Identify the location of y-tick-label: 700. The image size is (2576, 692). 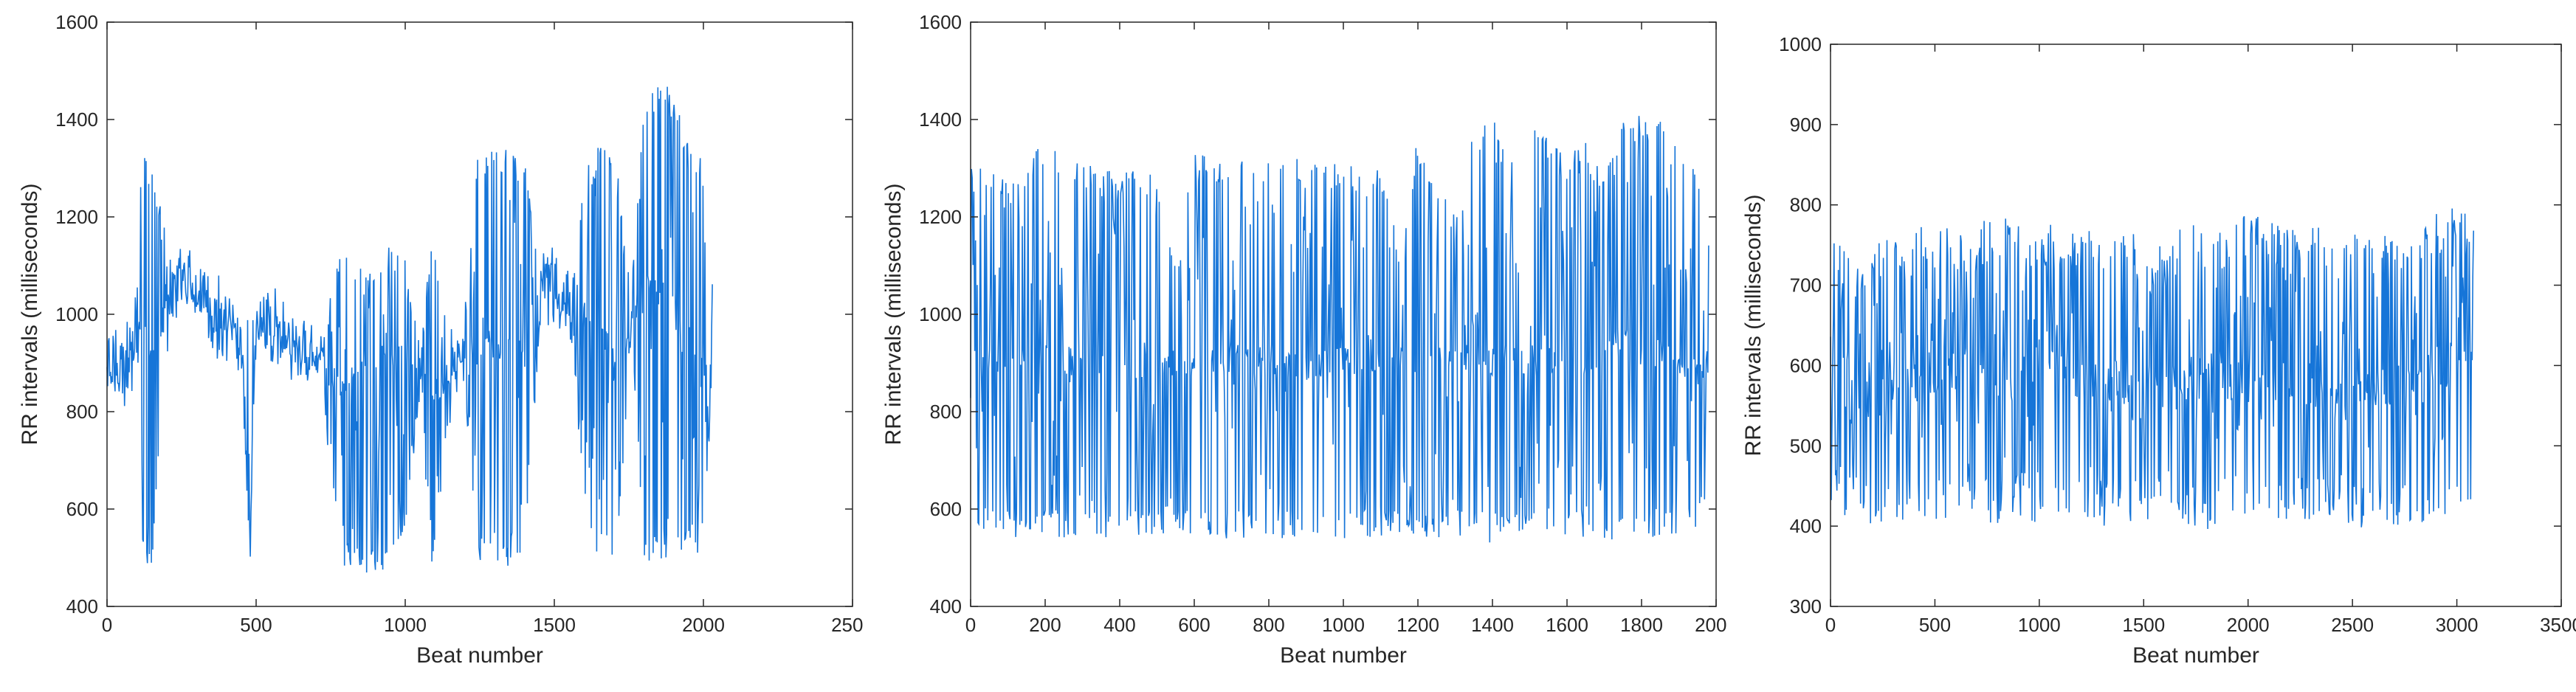
(1806, 285).